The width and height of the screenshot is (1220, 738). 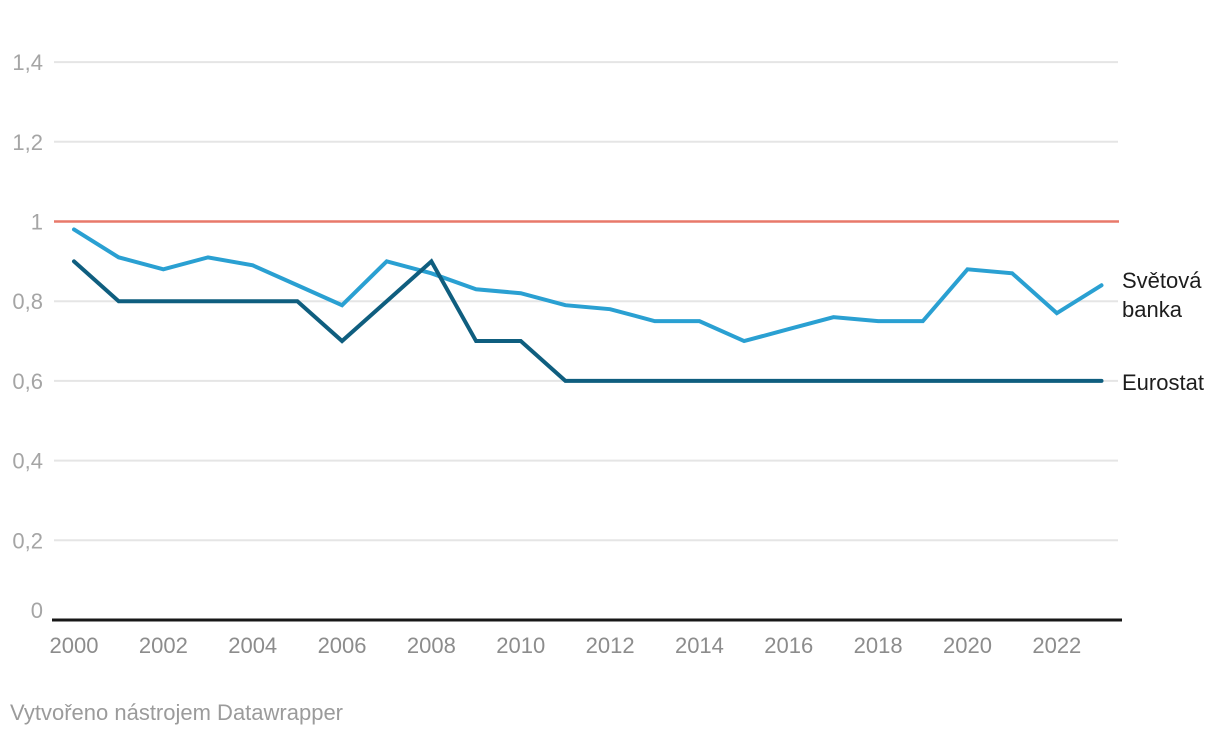 I want to click on series-label-line-1: Eurostat, so click(x=1163, y=382).